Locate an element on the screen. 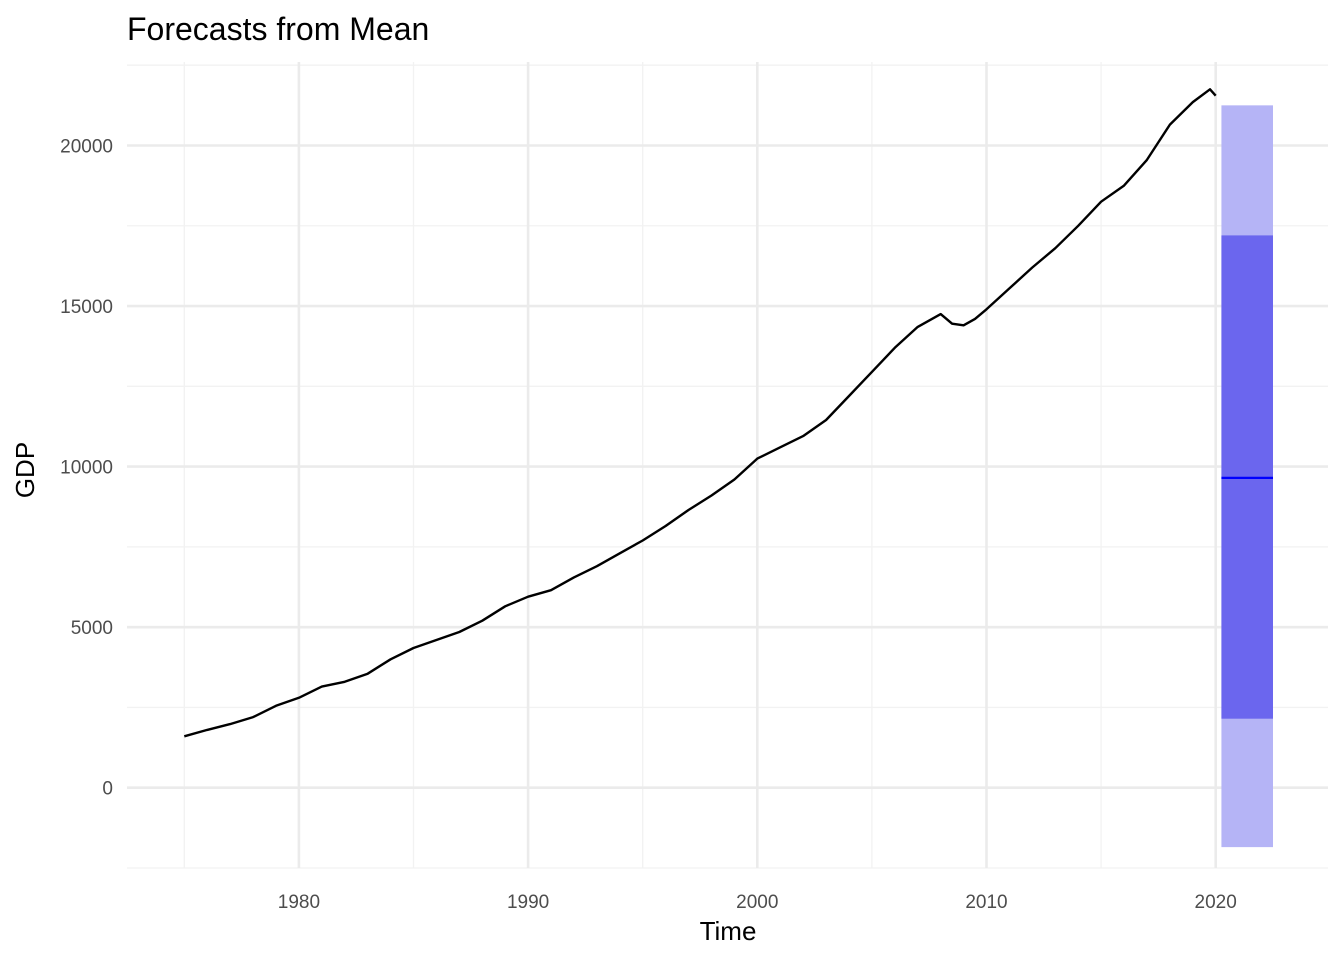 The image size is (1344, 960). x-axis-ticks: 1980 1990 2000 2010 2020 is located at coordinates (757, 902).